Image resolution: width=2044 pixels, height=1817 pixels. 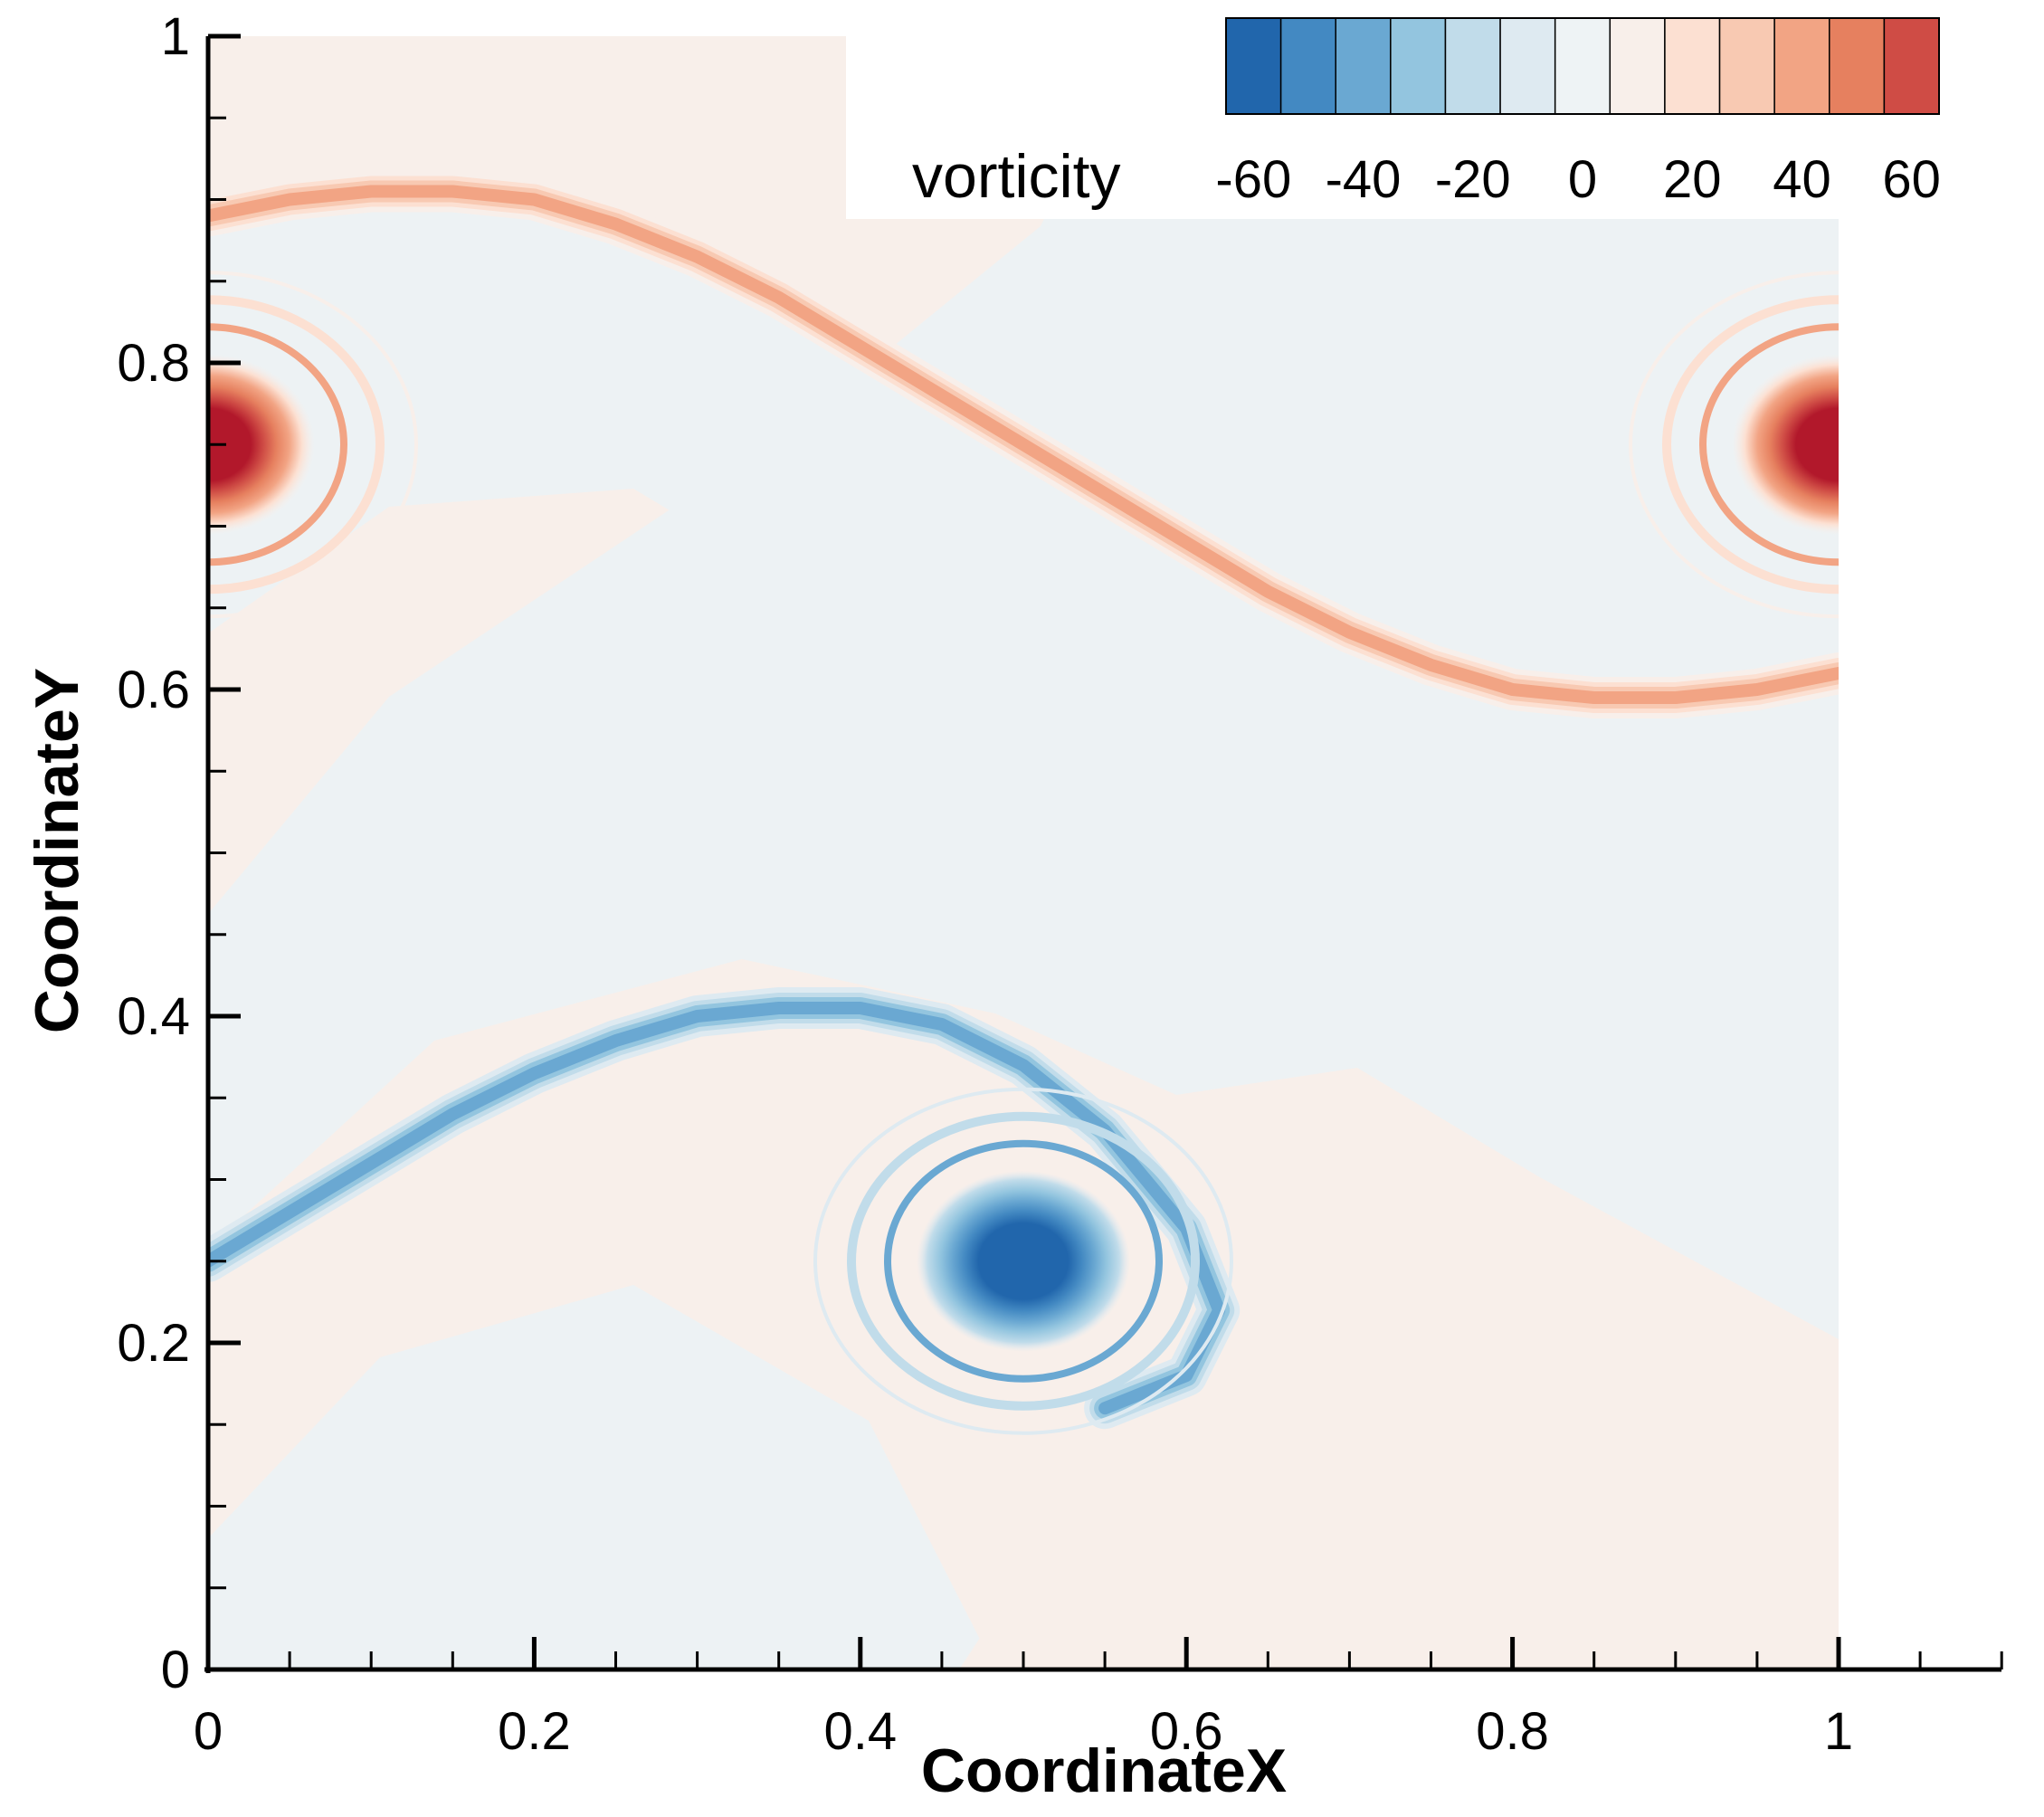 What do you see at coordinates (1838, 1731) in the screenshot?
I see `x-tick-label: 1` at bounding box center [1838, 1731].